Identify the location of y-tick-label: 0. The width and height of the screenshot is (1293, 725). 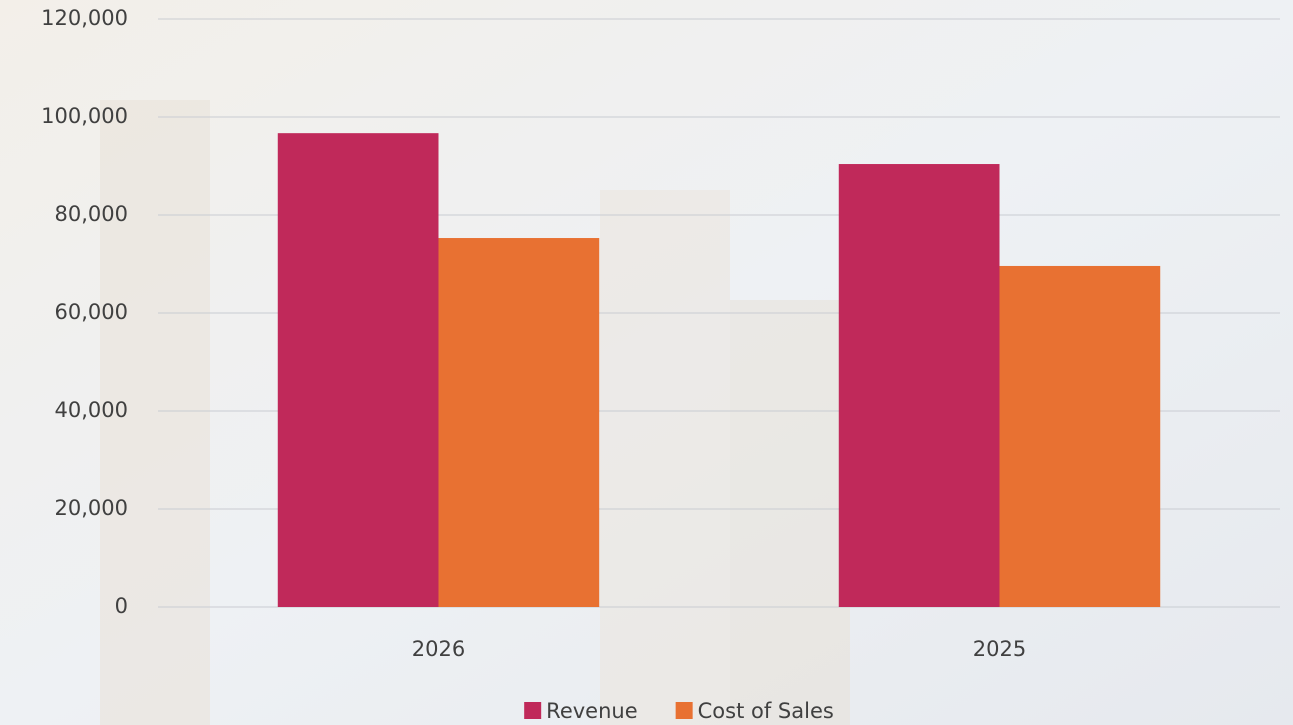
(121, 606).